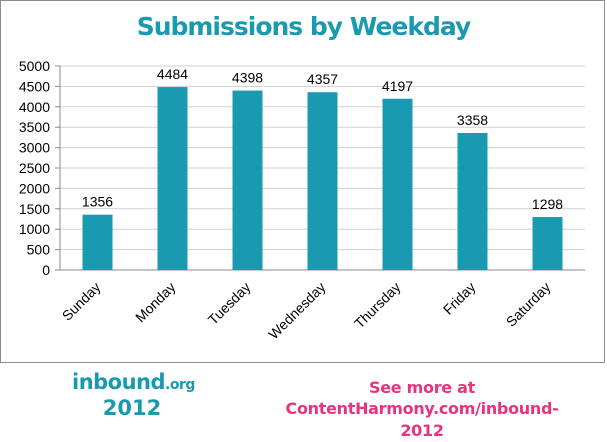 Image resolution: width=607 pixels, height=442 pixels. Describe the element at coordinates (422, 419) in the screenshot. I see `see-more-link: ContentHarmony.com/inbound-2012` at that location.